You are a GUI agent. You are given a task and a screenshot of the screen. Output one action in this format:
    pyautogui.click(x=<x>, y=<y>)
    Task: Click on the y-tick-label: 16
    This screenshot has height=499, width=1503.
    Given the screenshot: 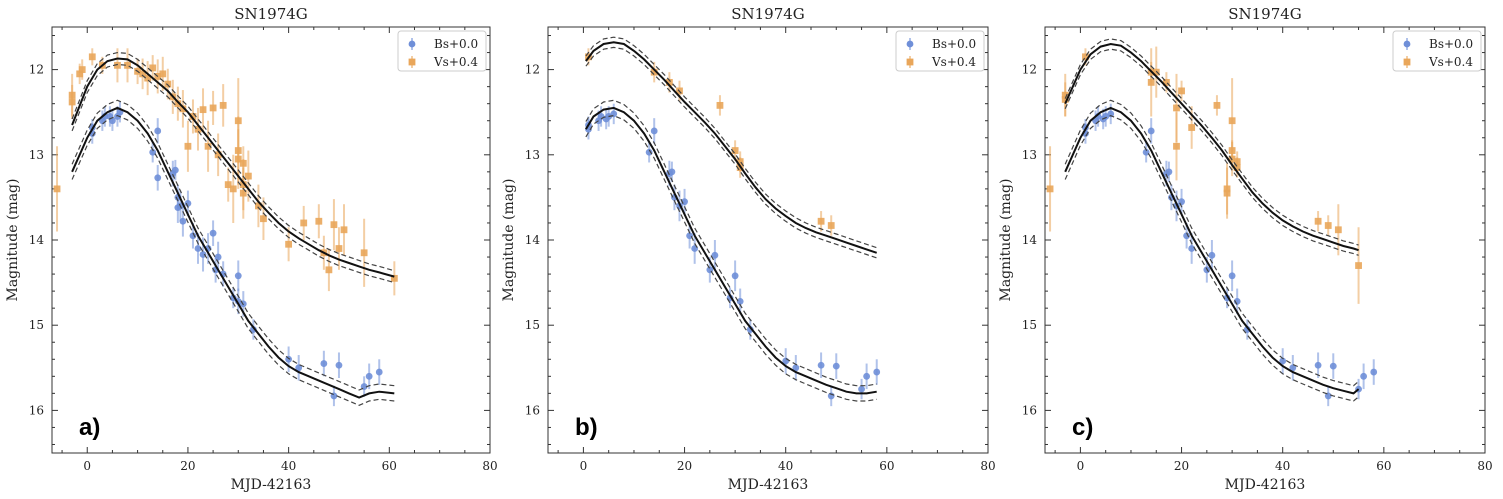 What is the action you would take?
    pyautogui.click(x=36, y=410)
    